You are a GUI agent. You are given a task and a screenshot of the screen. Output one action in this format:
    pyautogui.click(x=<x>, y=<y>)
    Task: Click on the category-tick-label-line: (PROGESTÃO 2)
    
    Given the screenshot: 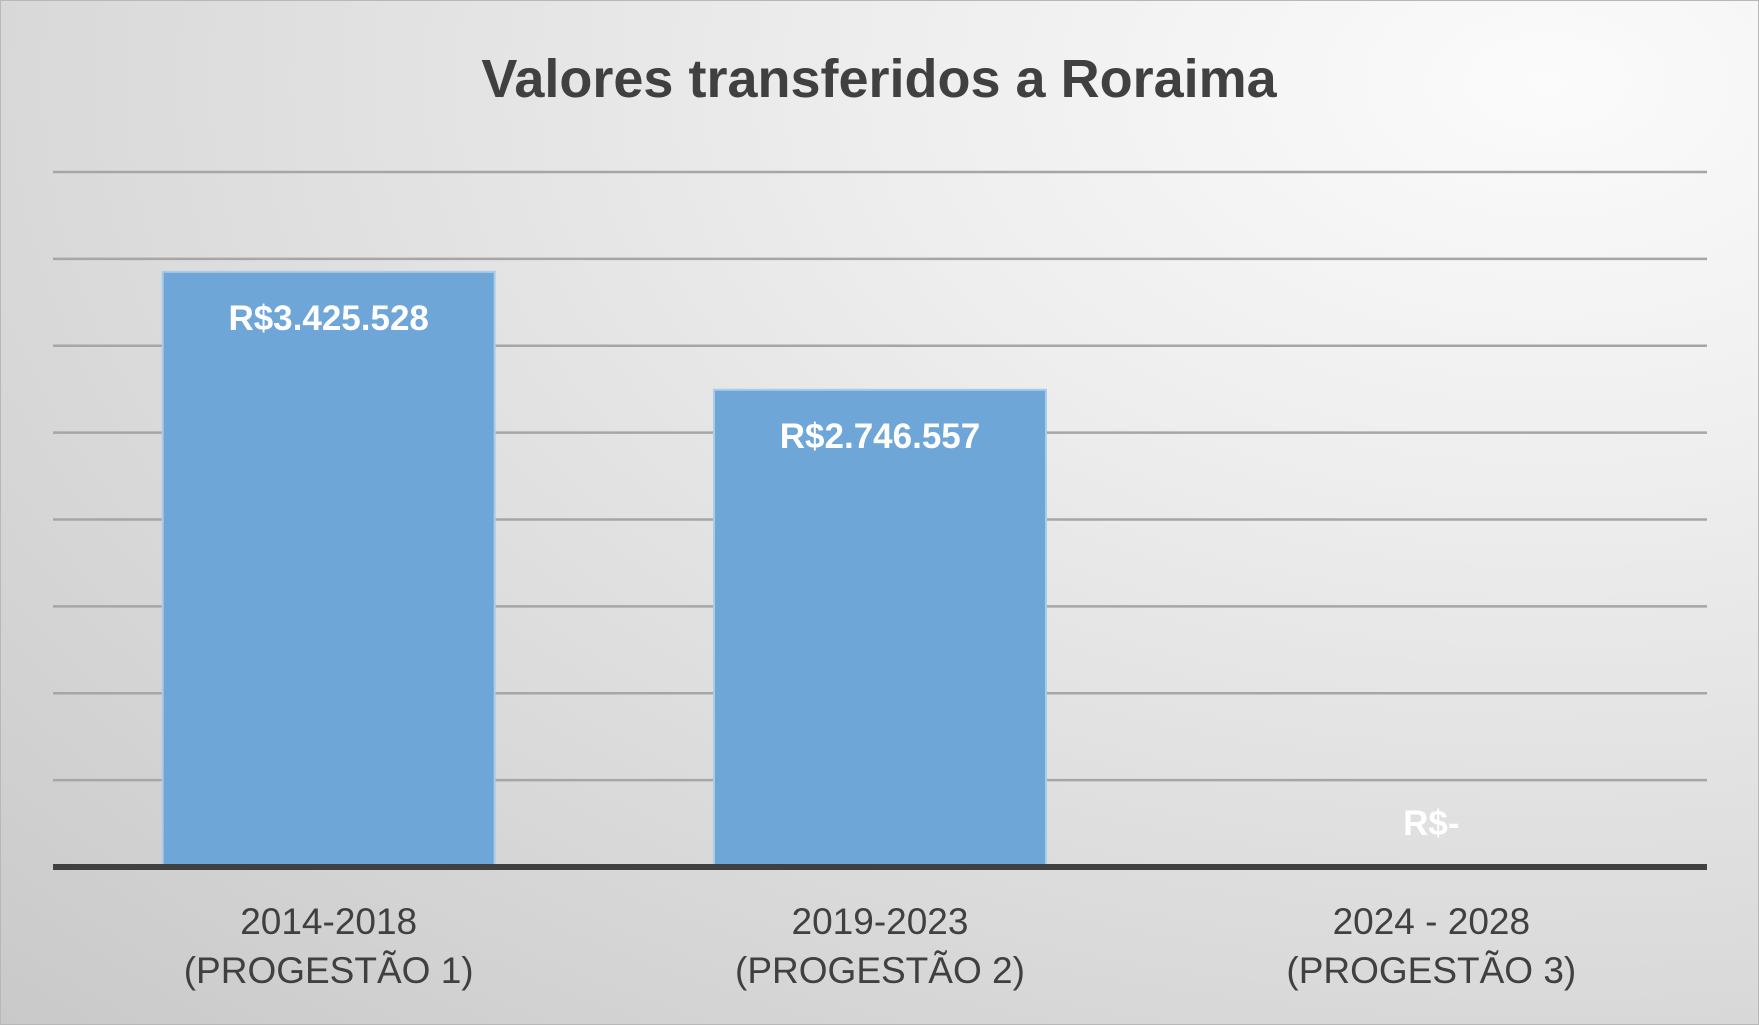 What is the action you would take?
    pyautogui.click(x=880, y=970)
    